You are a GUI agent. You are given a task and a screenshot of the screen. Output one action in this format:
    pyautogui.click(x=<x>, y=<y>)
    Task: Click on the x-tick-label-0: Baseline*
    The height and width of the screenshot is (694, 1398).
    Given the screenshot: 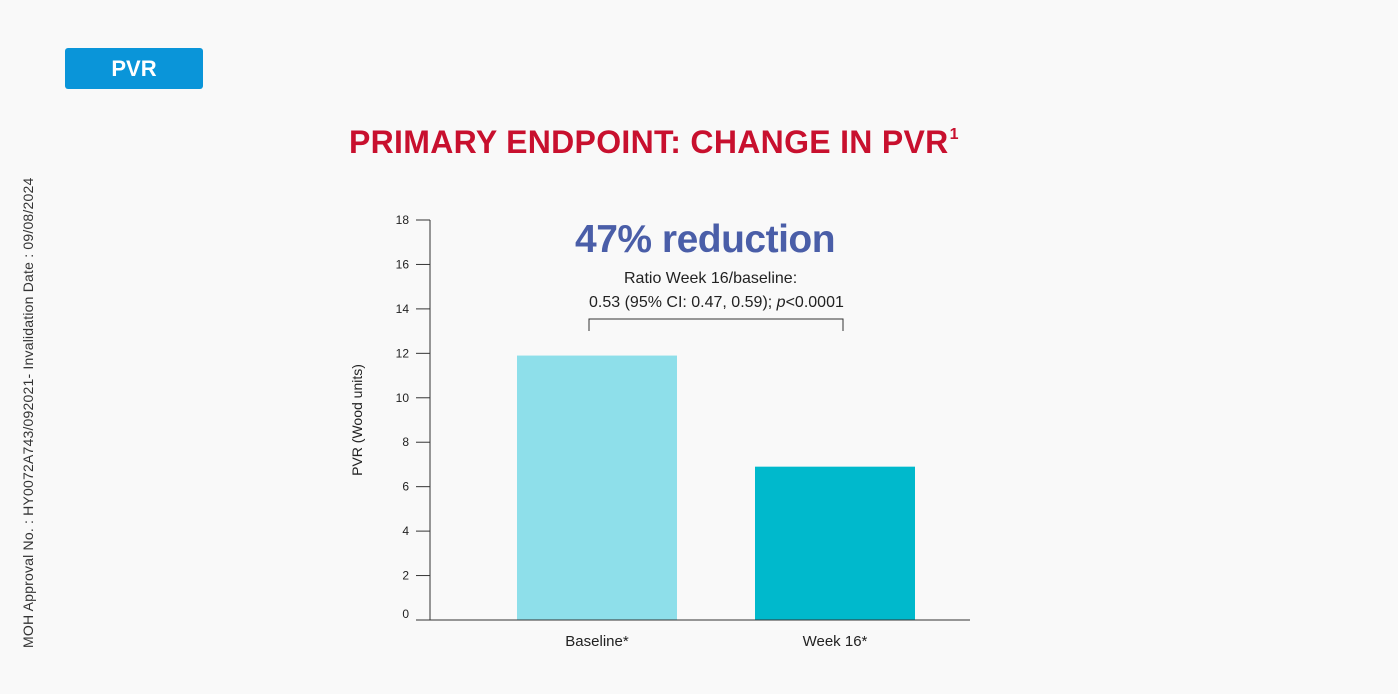 What is the action you would take?
    pyautogui.click(x=597, y=641)
    